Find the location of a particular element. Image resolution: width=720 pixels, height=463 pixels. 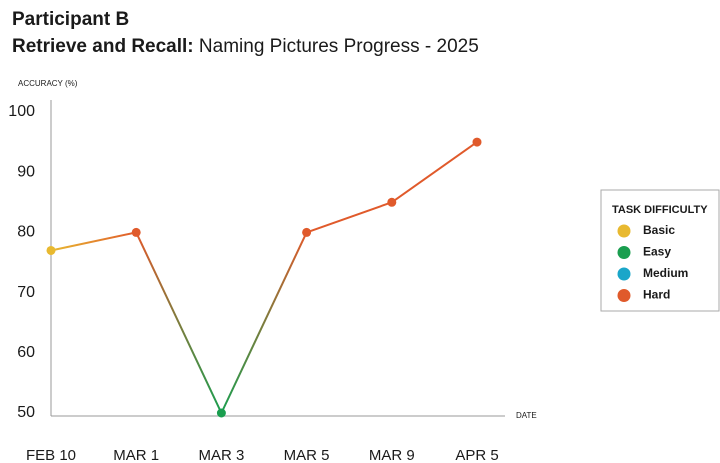

y-tick-label: 90 is located at coordinates (26, 171).